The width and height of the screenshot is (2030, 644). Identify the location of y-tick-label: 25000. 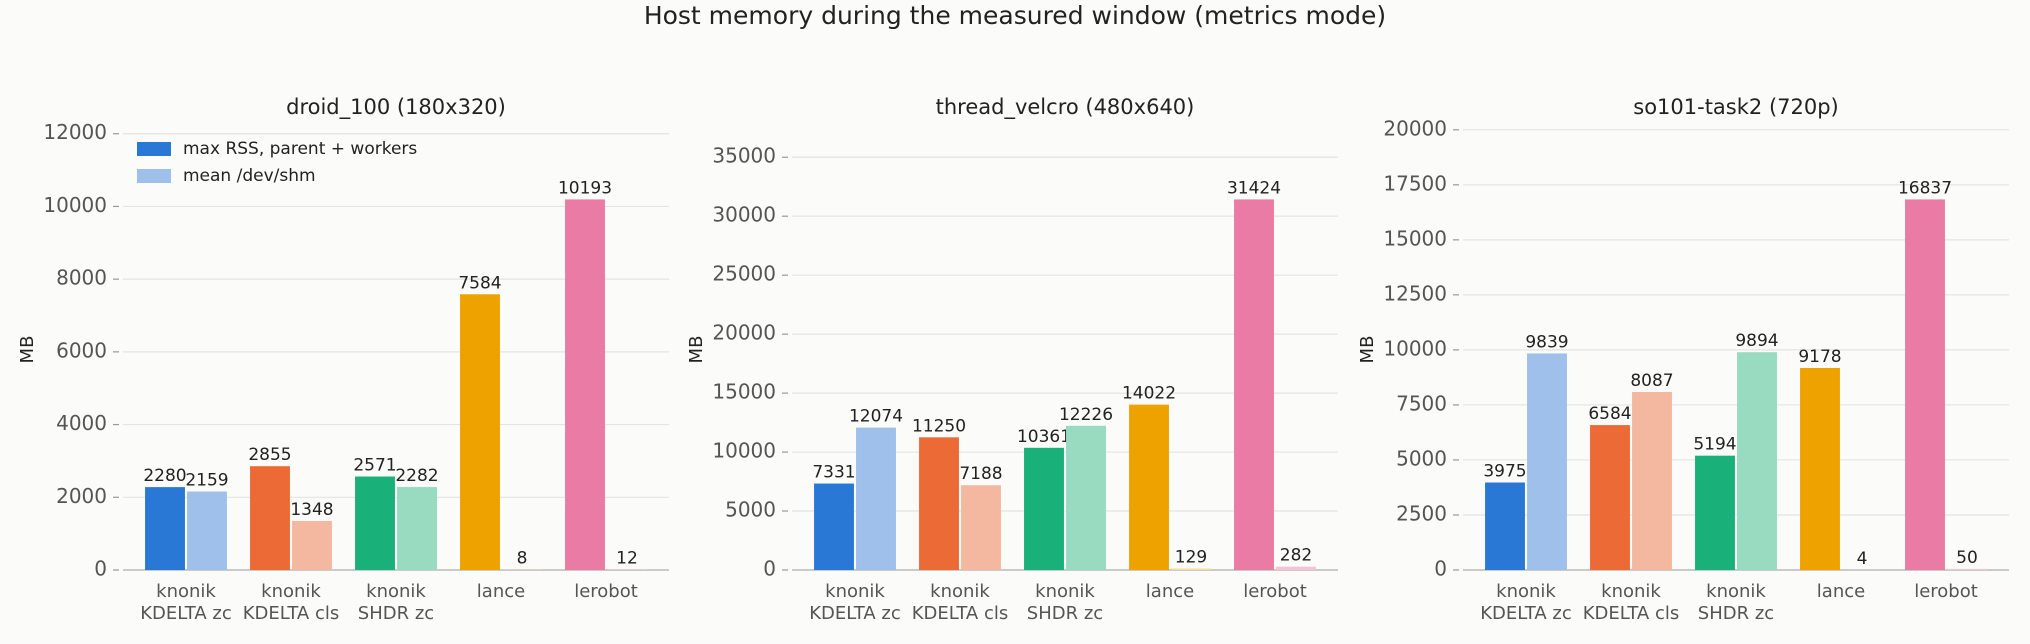
(744, 274).